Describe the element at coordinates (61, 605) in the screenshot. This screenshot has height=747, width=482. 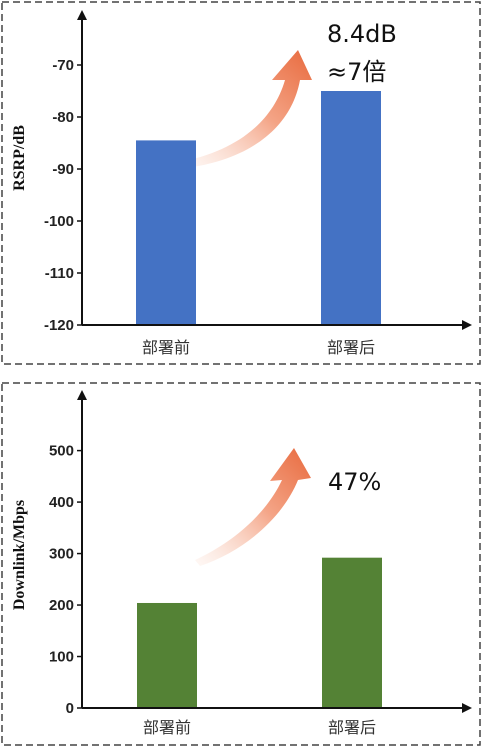
I see `y-tick-label: 200` at that location.